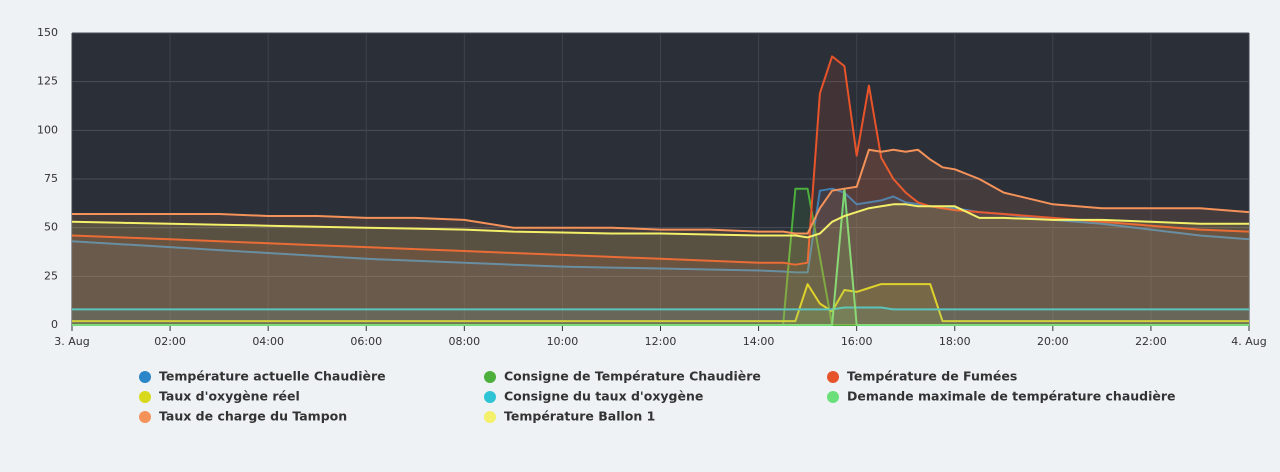  What do you see at coordinates (272, 376) in the screenshot?
I see `legend-label: Température actuelle Chaudière` at bounding box center [272, 376].